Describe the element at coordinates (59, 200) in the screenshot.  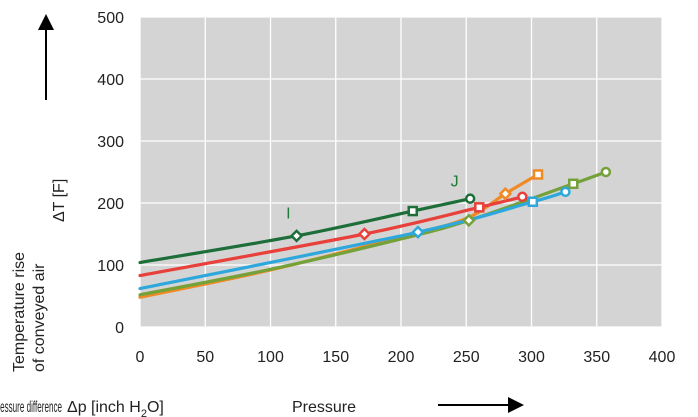
I see `y-axis-unit: ΔT [F]` at that location.